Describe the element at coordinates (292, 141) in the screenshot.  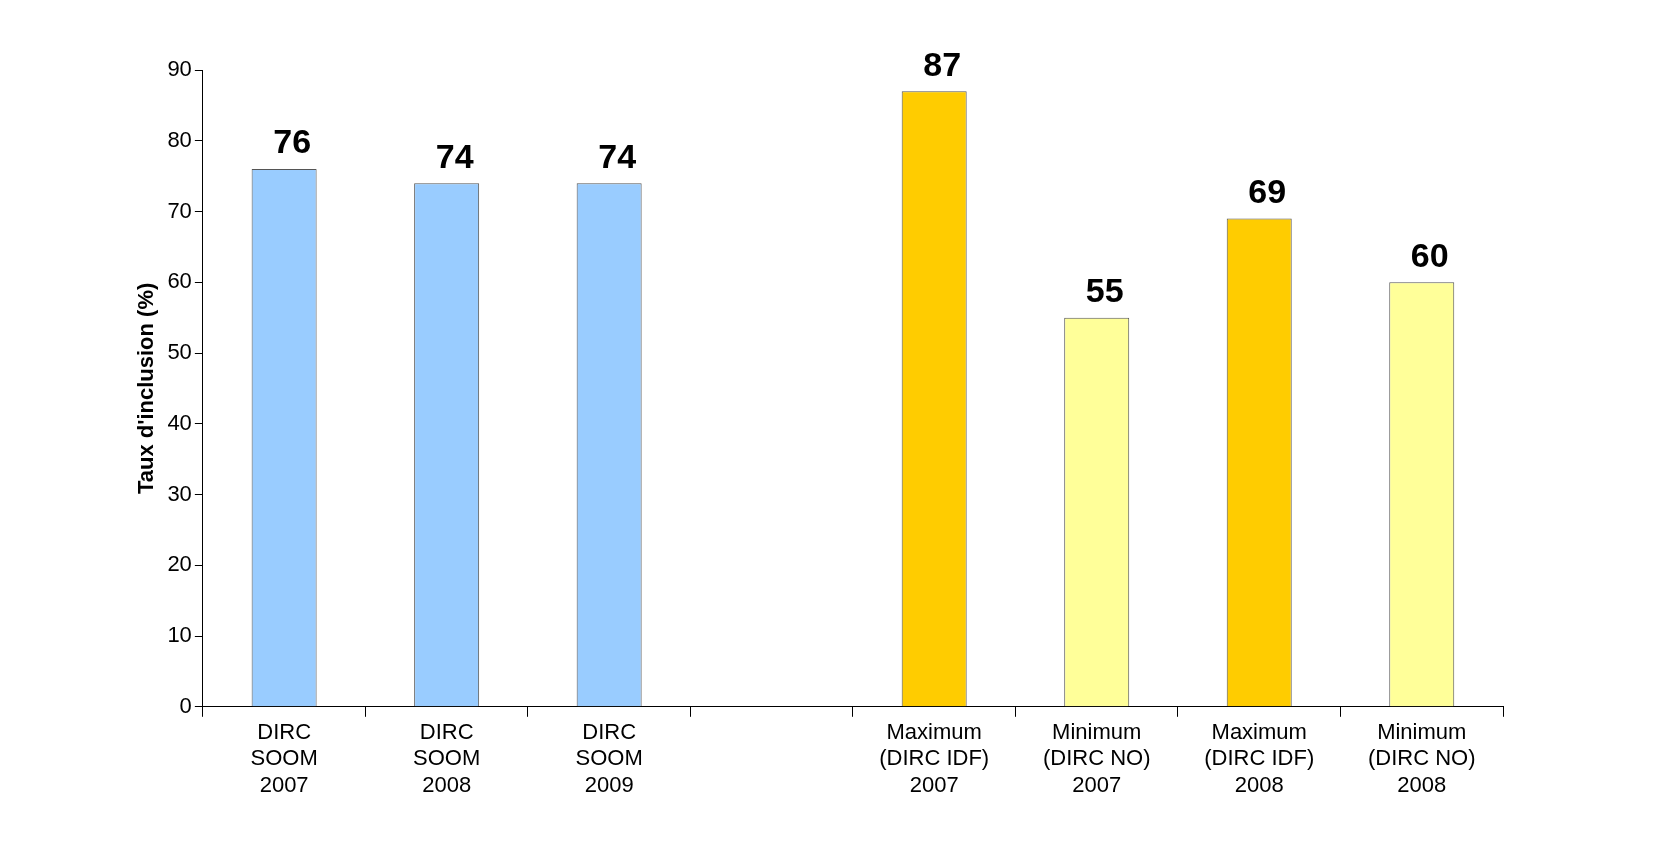
I see `data-label: 76` at that location.